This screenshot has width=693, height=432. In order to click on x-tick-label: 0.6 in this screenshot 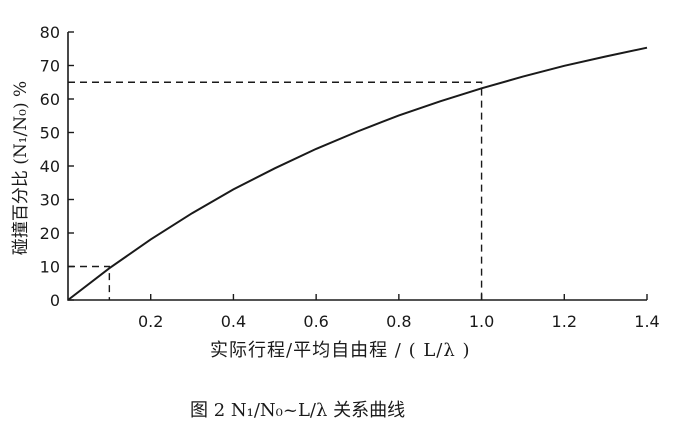, I will do `click(315, 321)`.